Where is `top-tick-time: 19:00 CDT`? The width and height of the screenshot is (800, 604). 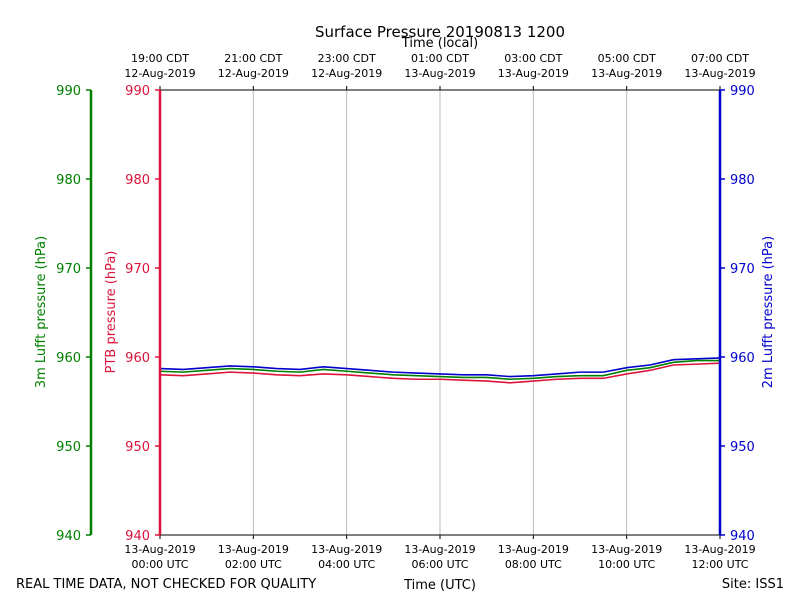
top-tick-time: 19:00 CDT is located at coordinates (160, 58).